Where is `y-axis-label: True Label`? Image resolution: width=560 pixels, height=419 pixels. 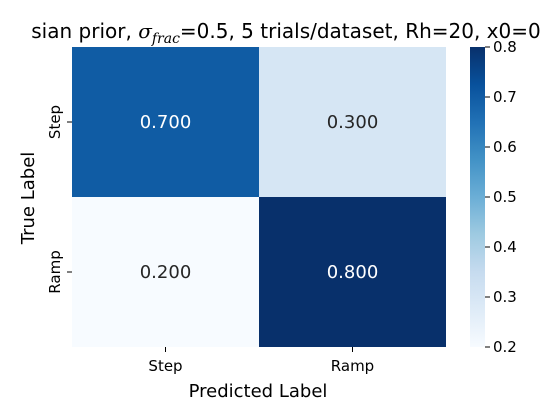
y-axis-label: True Label is located at coordinates (28, 199).